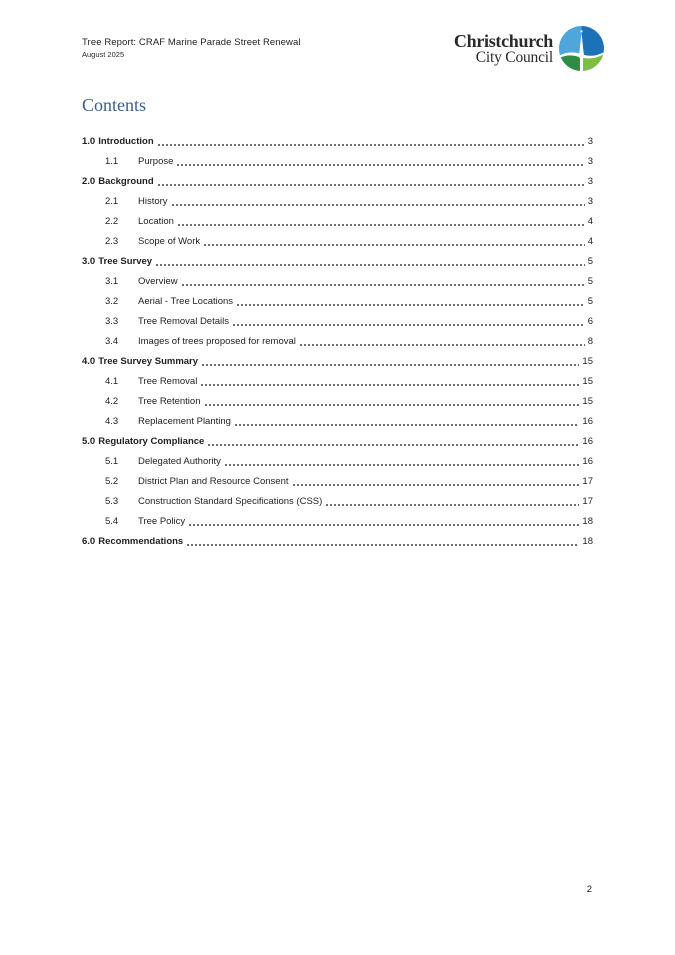 The height and width of the screenshot is (955, 675). Describe the element at coordinates (514, 57) in the screenshot. I see `logo-text-line2: City Council` at that location.